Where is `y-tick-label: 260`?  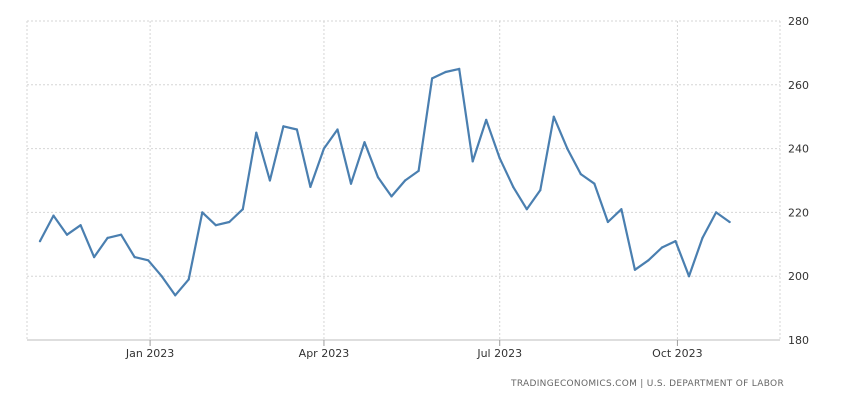
y-tick-label: 260 is located at coordinates (798, 85).